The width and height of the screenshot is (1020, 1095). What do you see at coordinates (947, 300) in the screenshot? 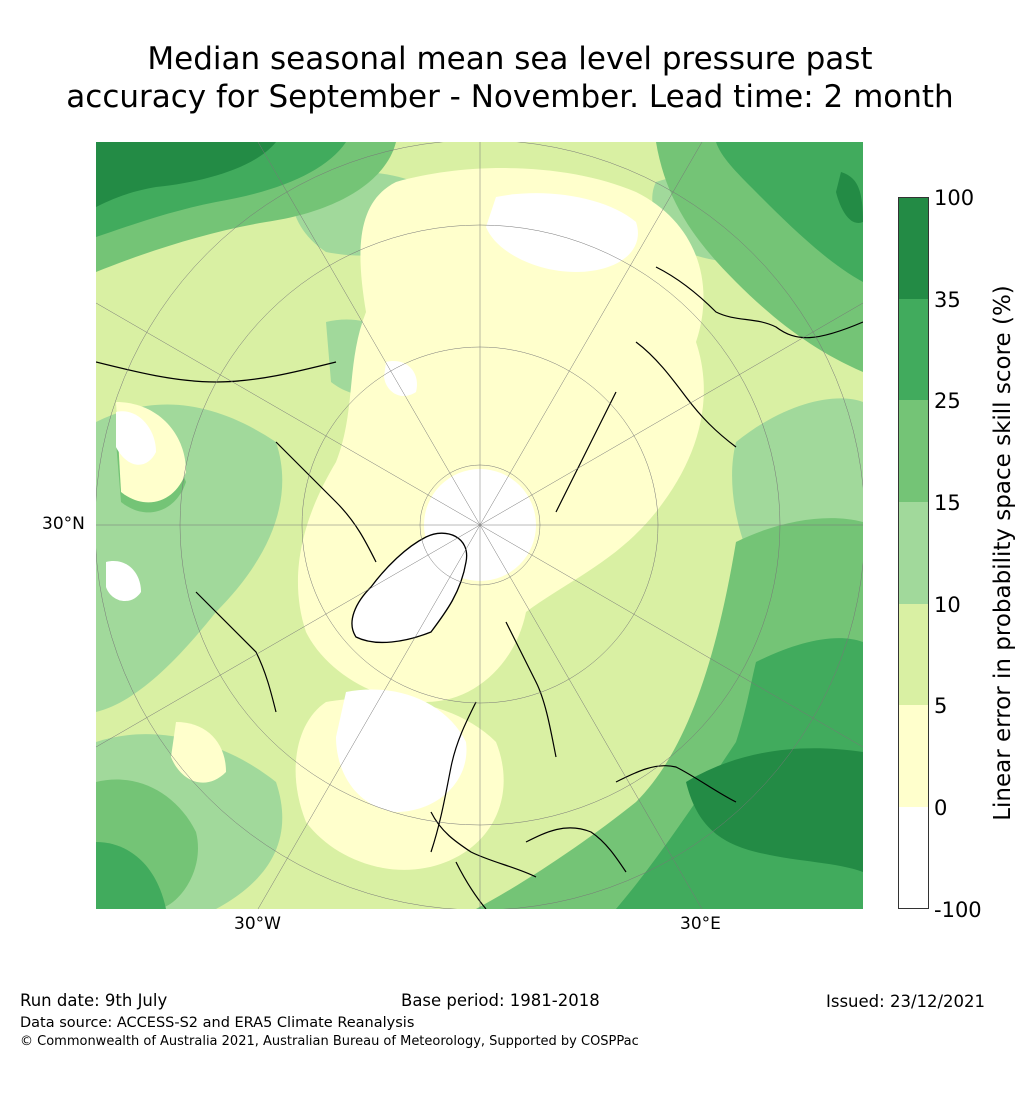
I see `colorbar-tick: 35` at bounding box center [947, 300].